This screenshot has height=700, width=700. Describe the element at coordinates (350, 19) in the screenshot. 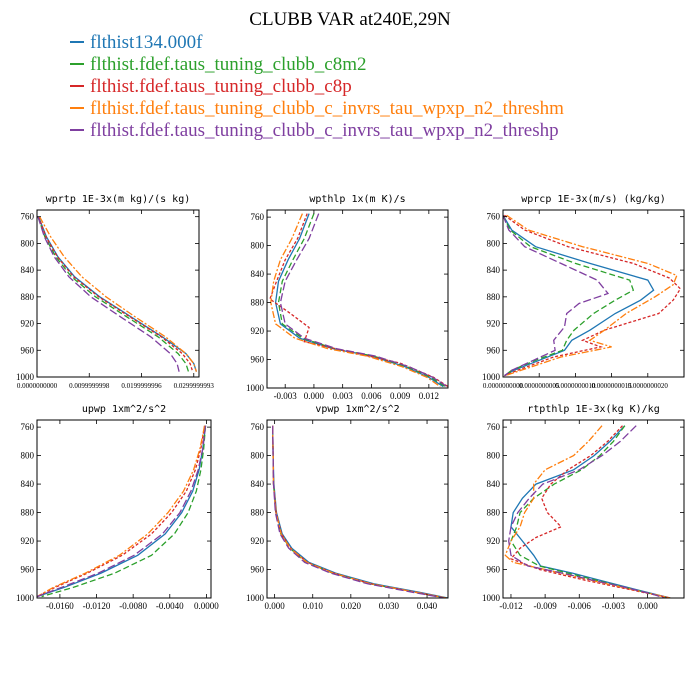

I see `figure-title: CLUBB VAR at240E,29N` at that location.